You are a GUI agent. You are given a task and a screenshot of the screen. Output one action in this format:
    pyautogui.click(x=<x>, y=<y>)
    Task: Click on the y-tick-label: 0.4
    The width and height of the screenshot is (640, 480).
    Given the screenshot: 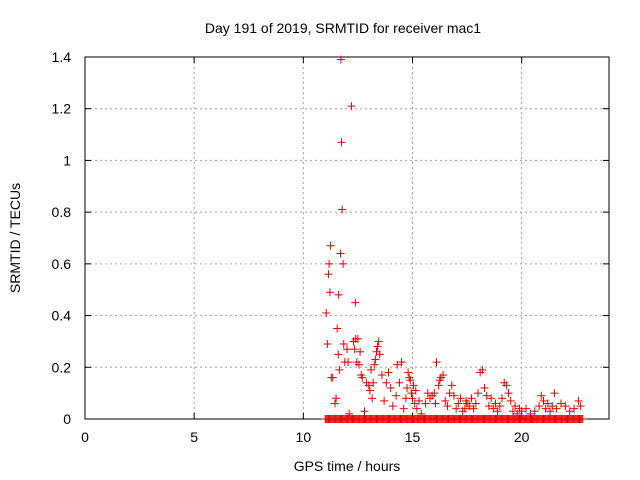 What is the action you would take?
    pyautogui.click(x=62, y=316)
    